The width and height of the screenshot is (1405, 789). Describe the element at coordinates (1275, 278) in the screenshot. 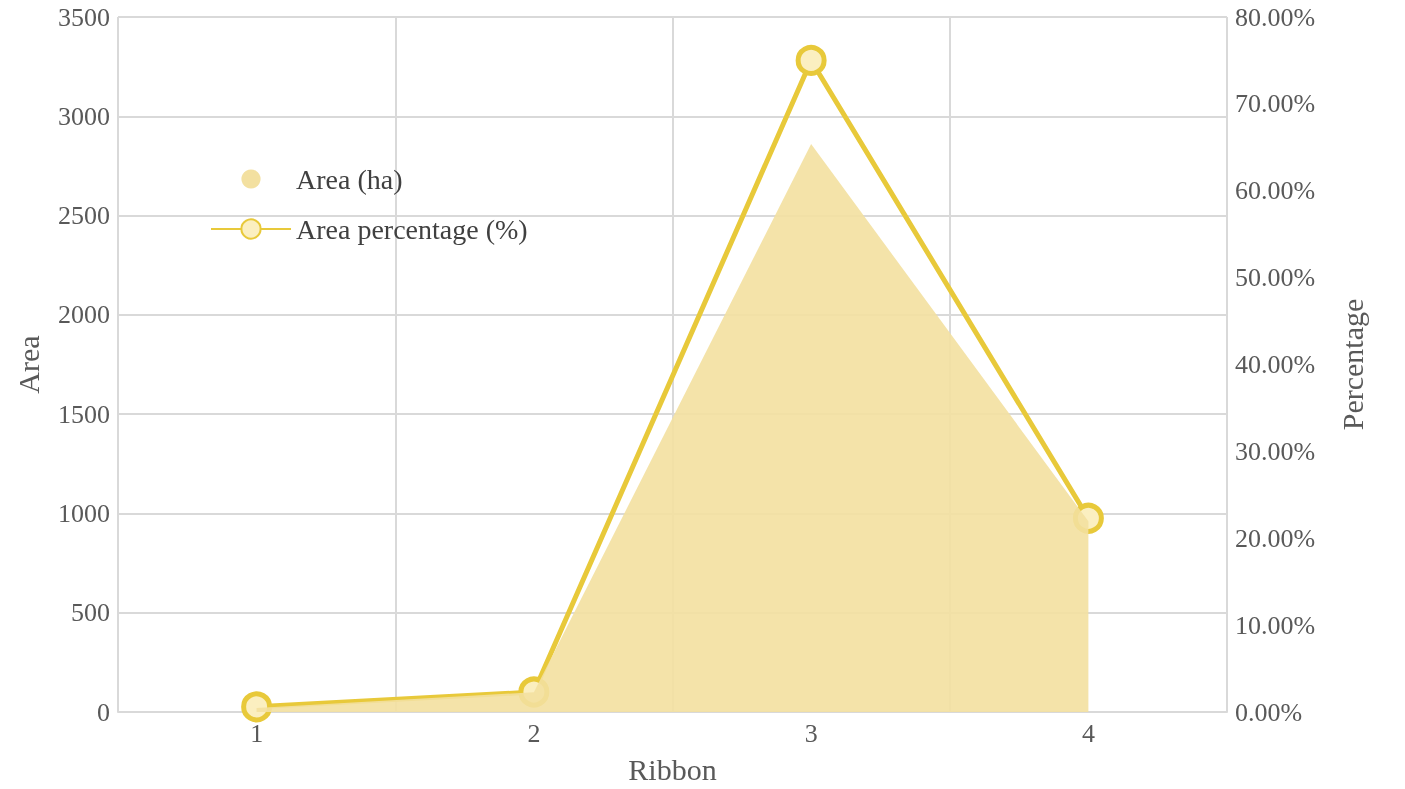

I see `y2-tick-label: 50.00%` at that location.